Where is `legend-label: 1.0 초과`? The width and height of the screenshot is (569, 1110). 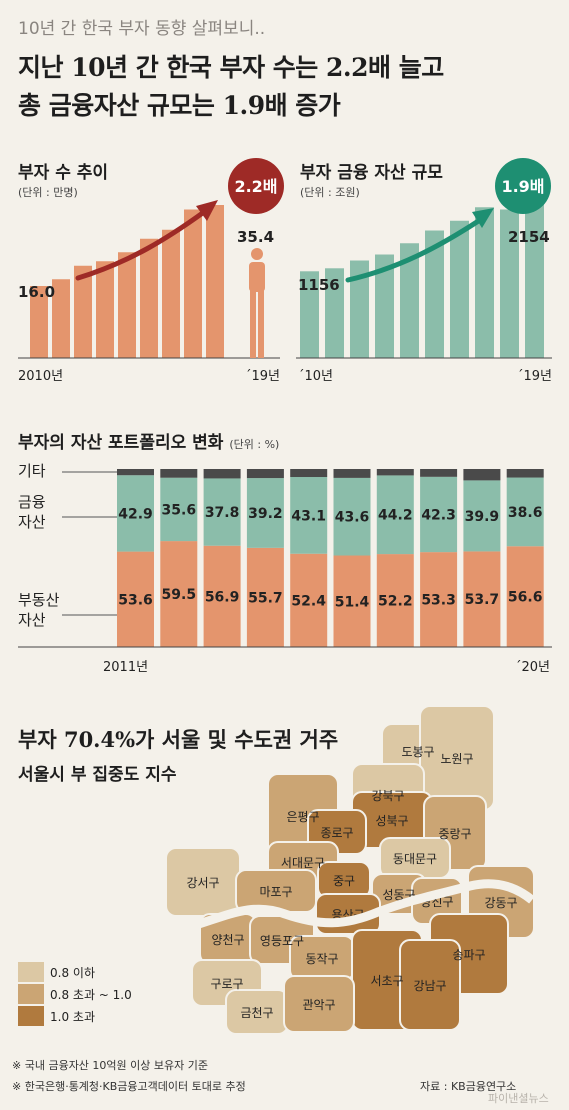
legend-label: 1.0 초과 is located at coordinates (72, 1017).